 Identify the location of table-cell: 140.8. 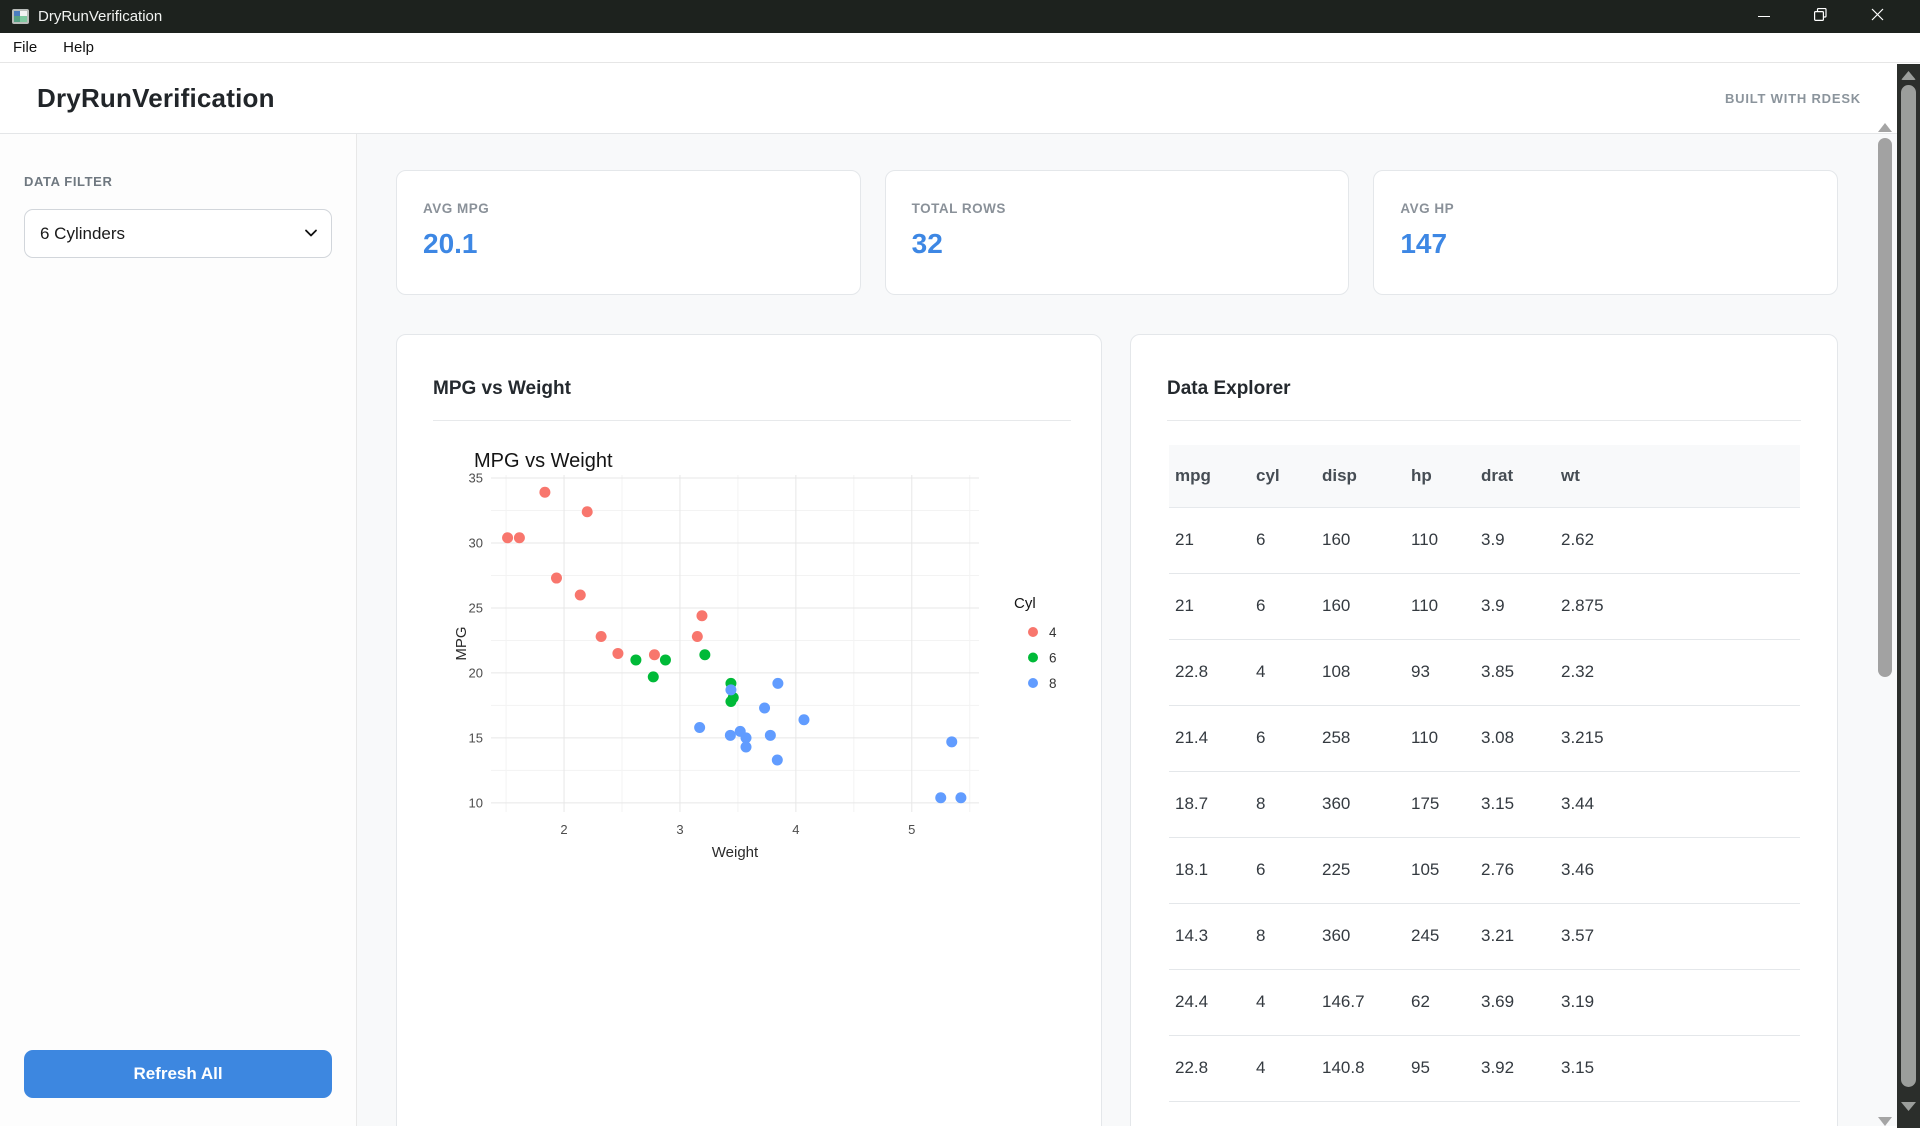
(1360, 1068).